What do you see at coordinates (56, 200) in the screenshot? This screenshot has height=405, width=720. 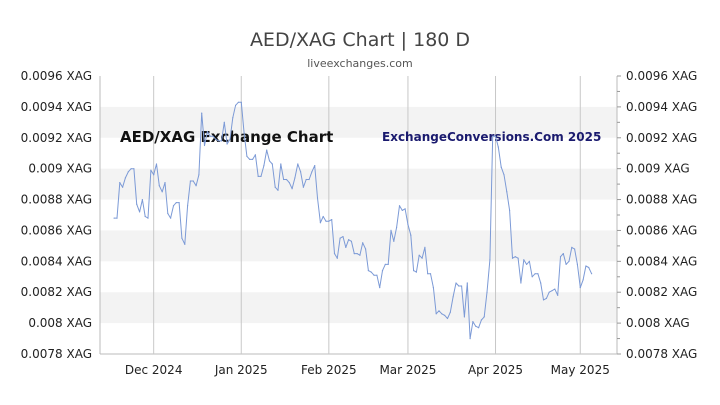 I see `y-tick-label-left: 0.0088 XAG` at bounding box center [56, 200].